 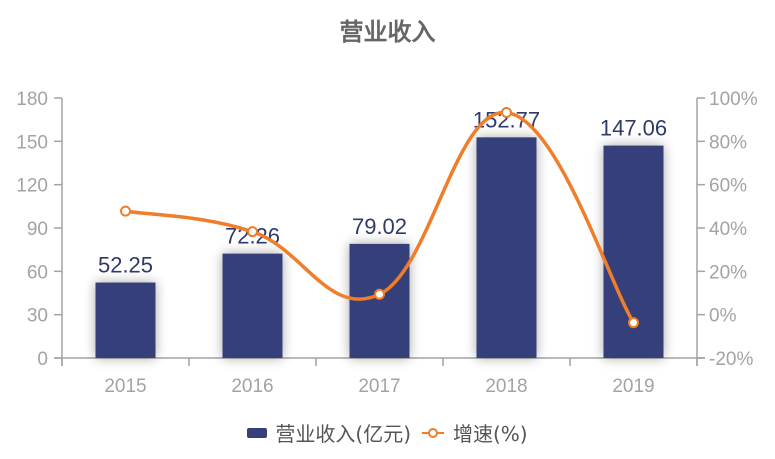 I want to click on line-marker-icon, so click(x=433, y=432).